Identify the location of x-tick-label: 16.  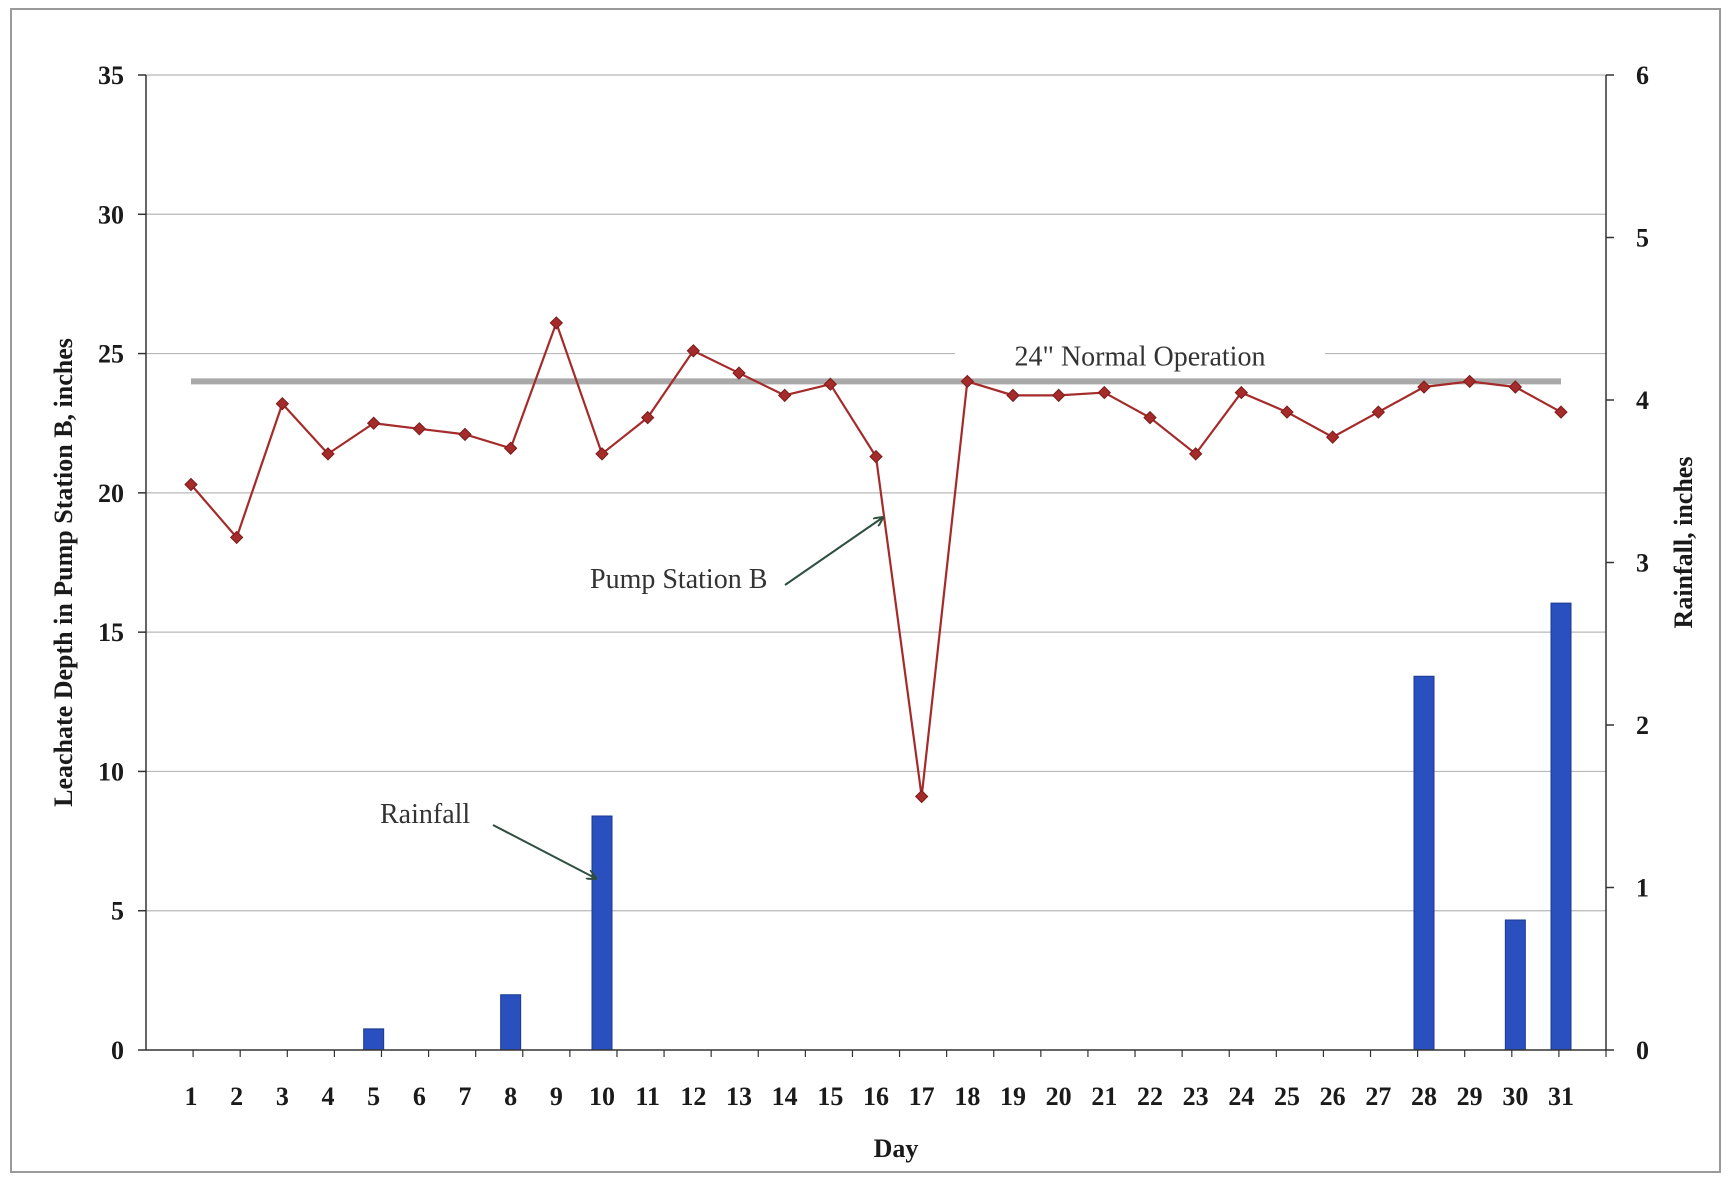
(876, 1096).